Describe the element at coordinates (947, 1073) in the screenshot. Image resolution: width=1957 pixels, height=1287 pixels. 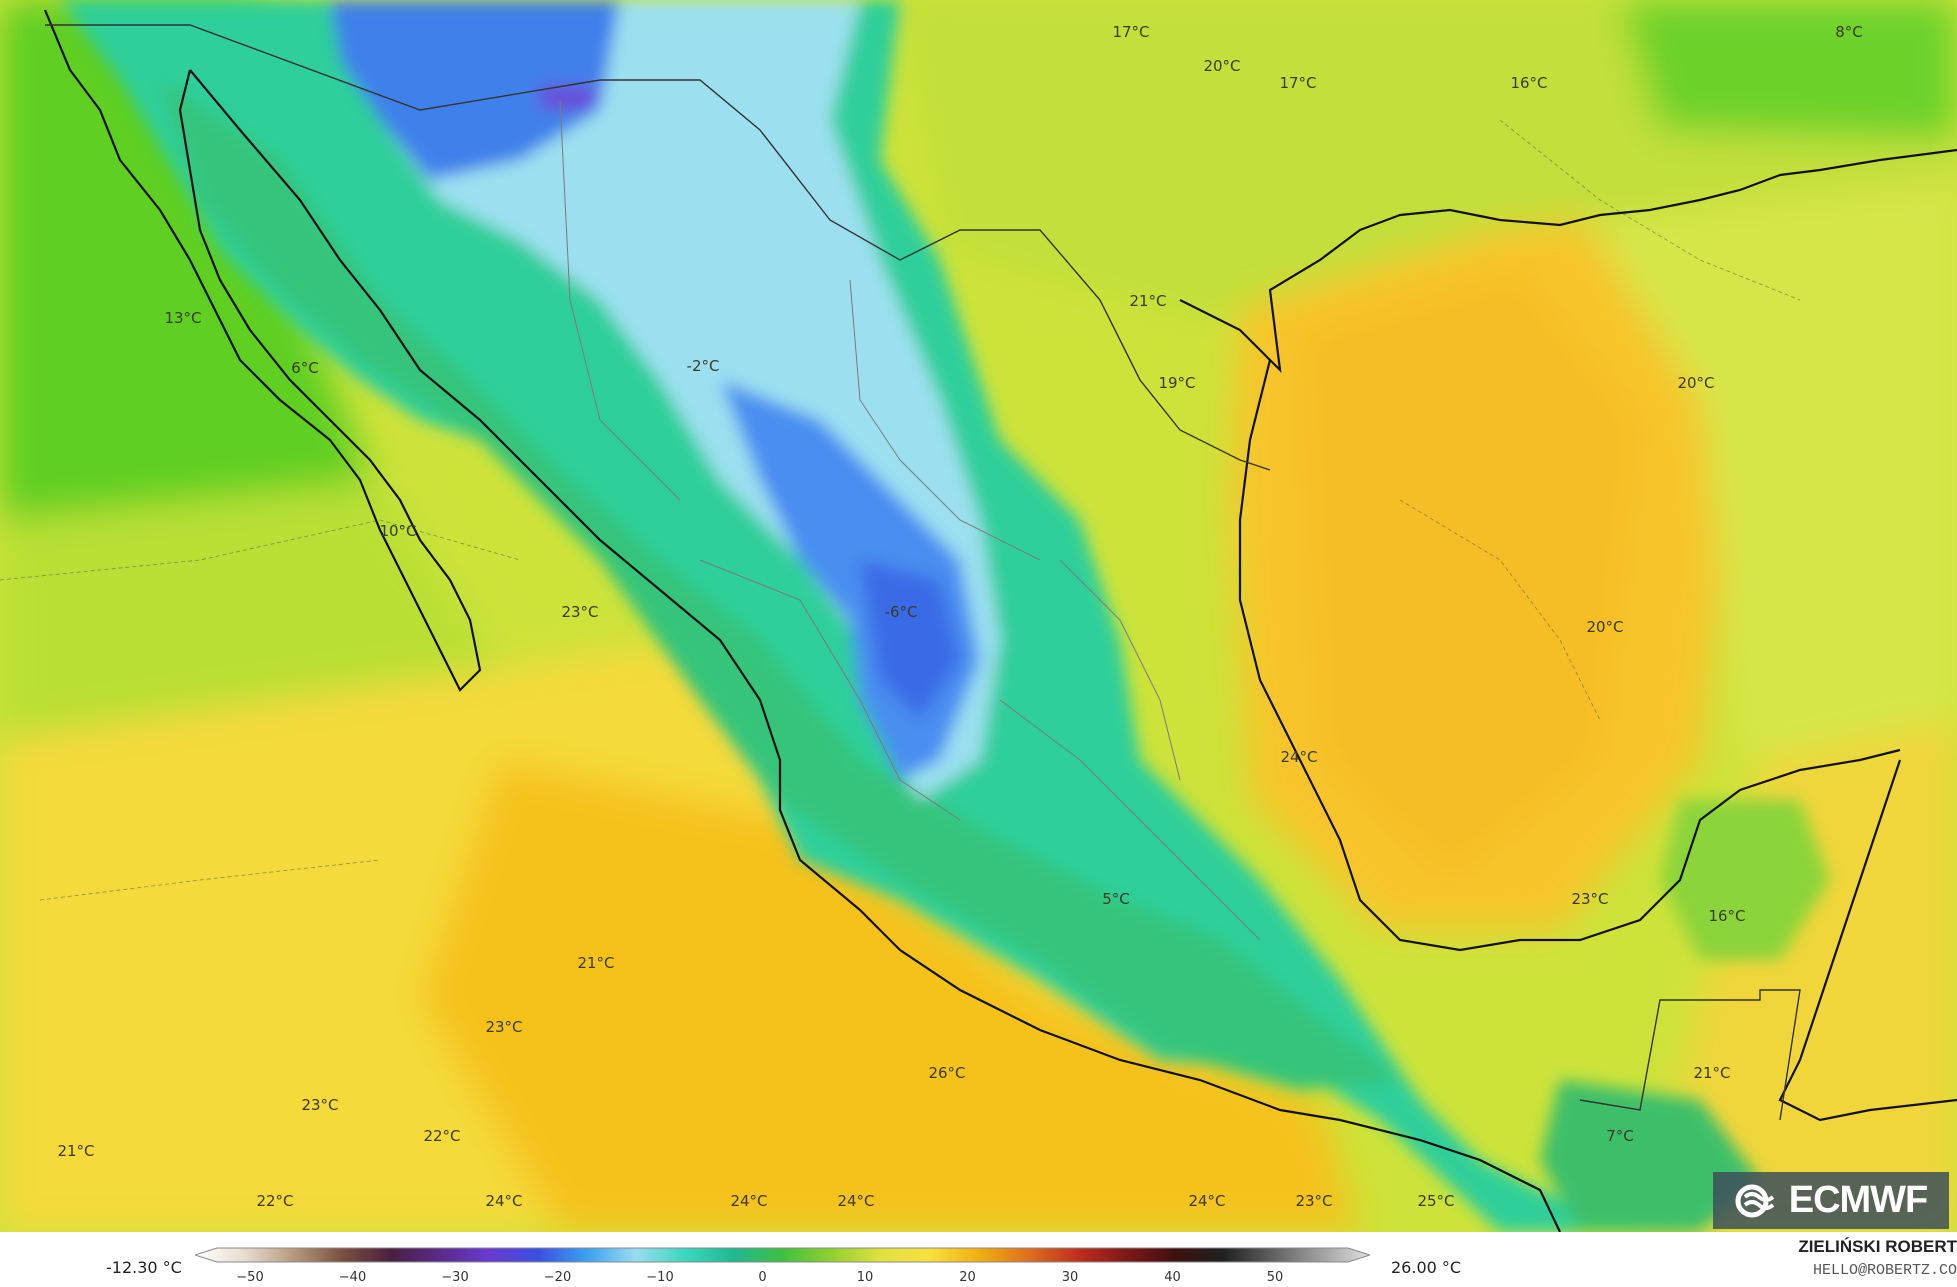
I see `temperature-label: 26°C` at that location.